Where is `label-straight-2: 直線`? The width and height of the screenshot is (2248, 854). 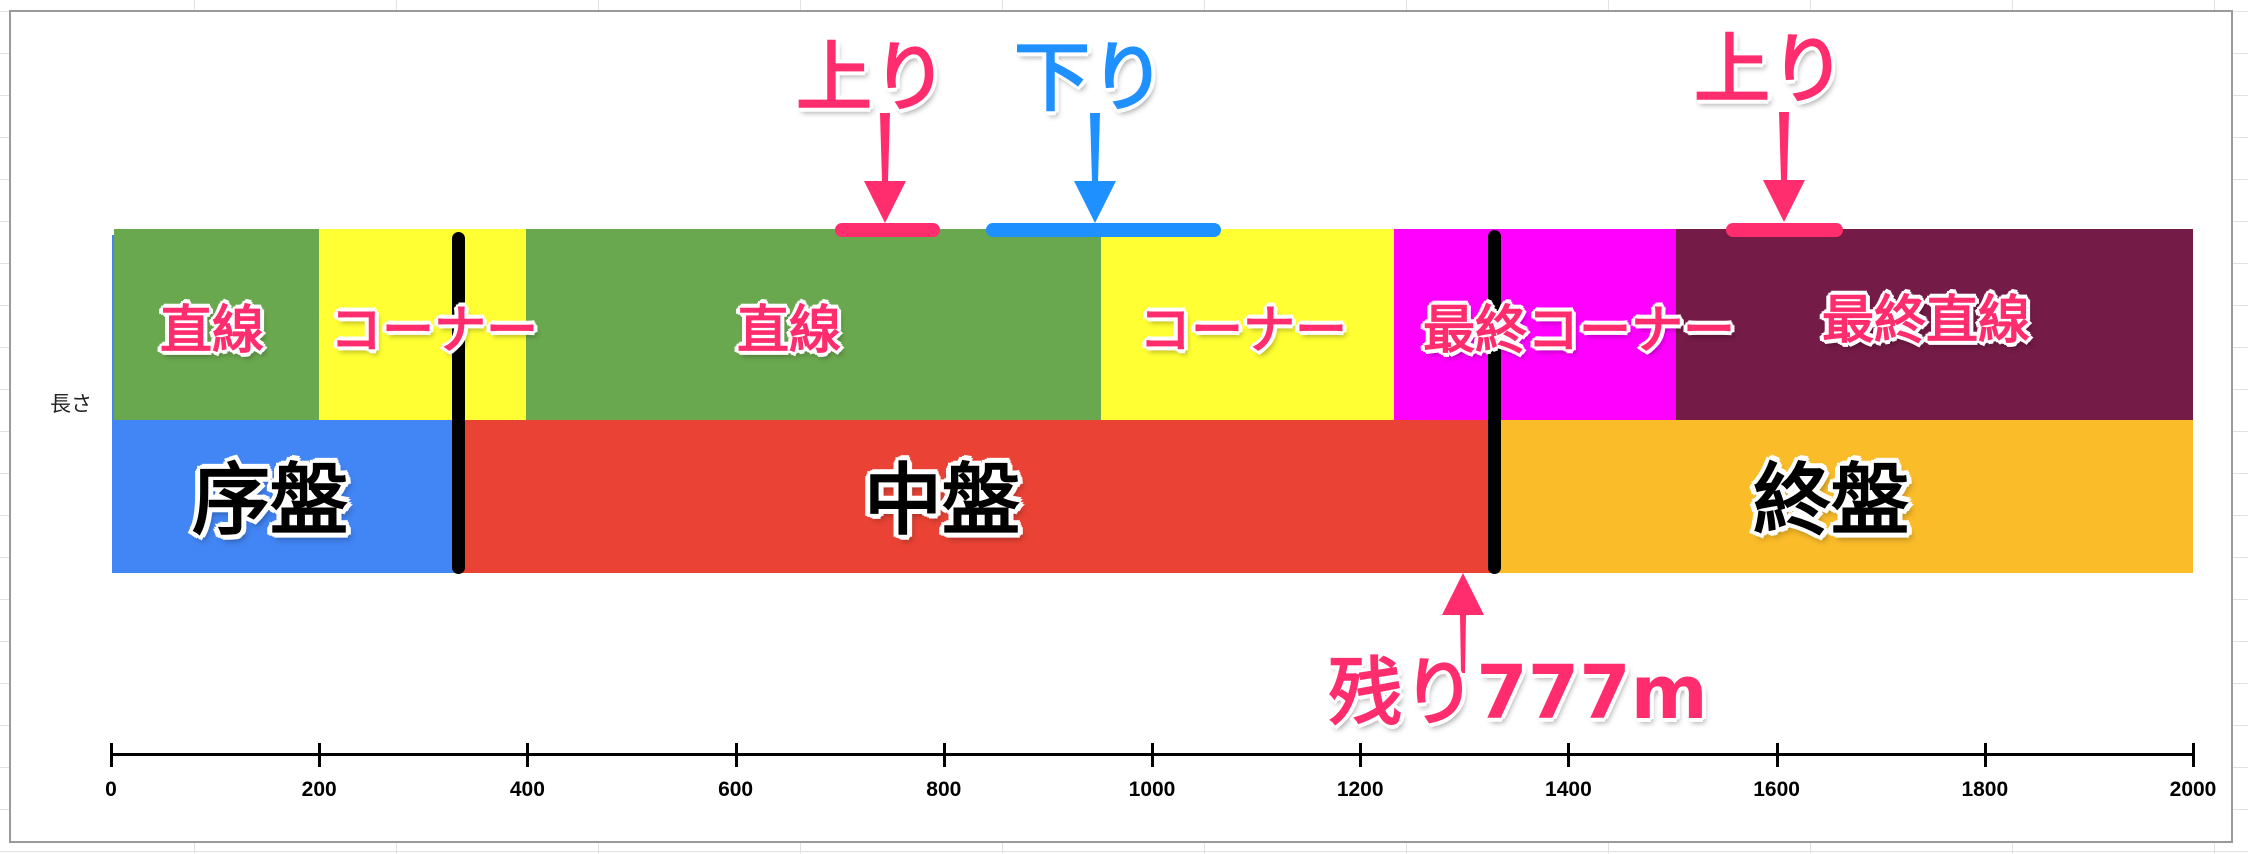 label-straight-2: 直線 is located at coordinates (789, 331).